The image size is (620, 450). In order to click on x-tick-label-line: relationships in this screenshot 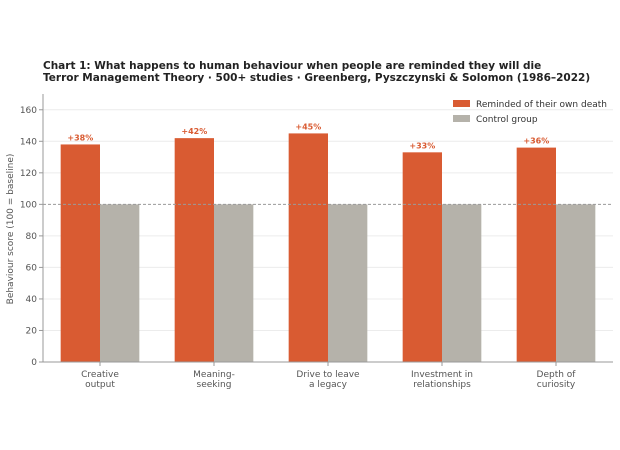, I will do `click(442, 385)`.